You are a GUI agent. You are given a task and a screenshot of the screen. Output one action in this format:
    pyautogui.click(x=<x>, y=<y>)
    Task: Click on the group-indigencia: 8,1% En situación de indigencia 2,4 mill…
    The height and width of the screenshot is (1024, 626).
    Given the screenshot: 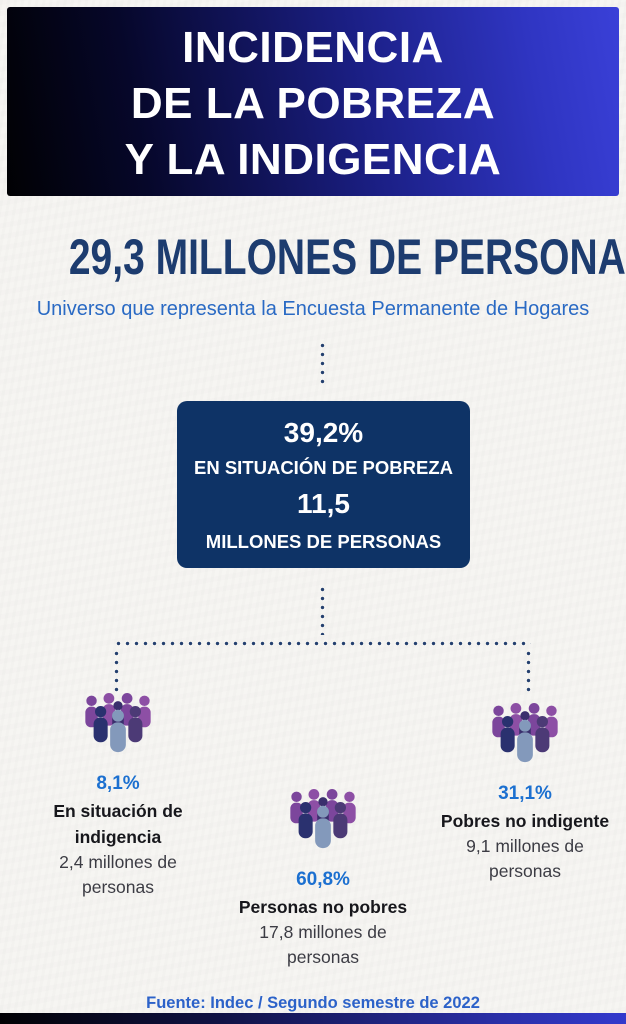 What is the action you would take?
    pyautogui.click(x=118, y=795)
    